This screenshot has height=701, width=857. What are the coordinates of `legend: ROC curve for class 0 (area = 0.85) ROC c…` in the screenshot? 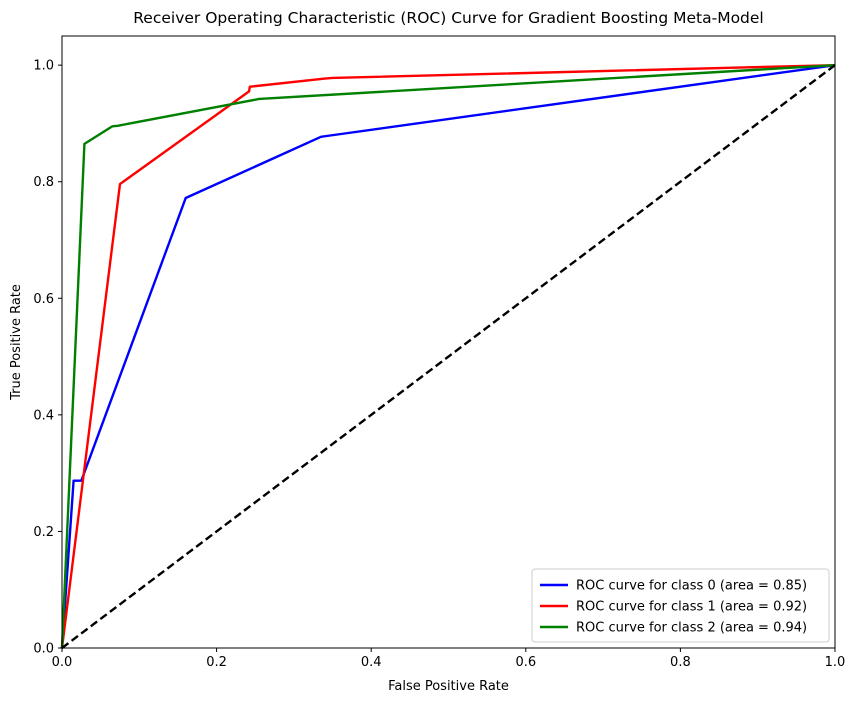 It's located at (680, 605).